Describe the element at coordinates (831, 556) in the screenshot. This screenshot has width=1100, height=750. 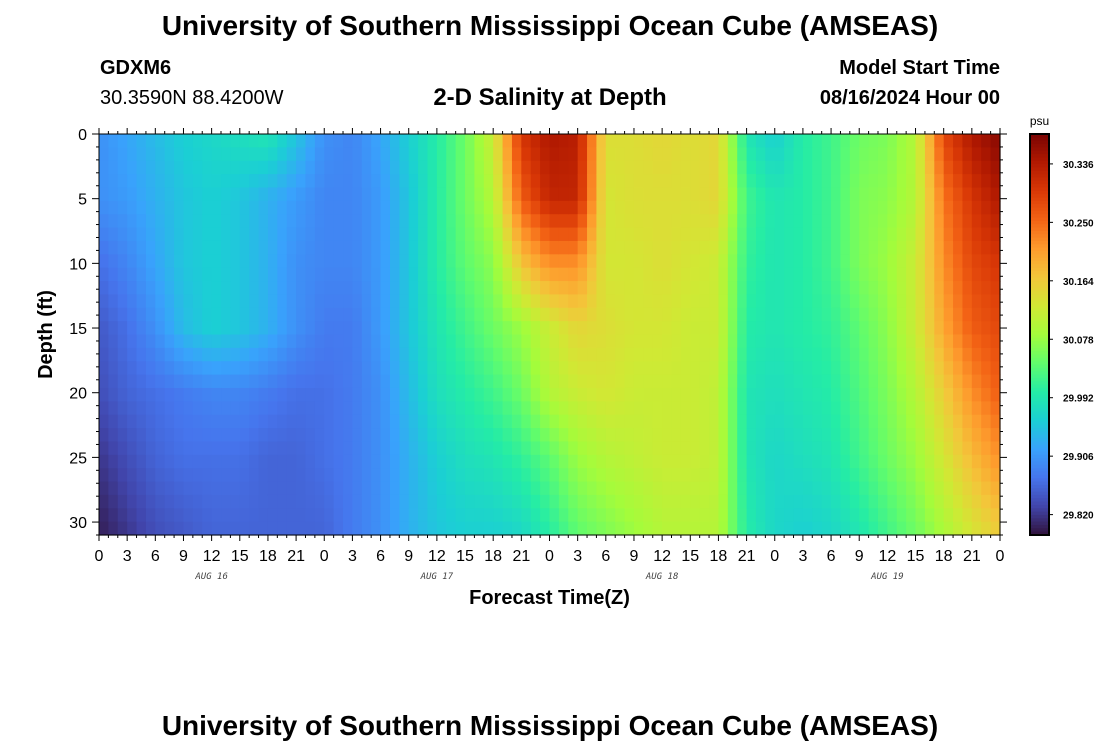
I see `x-tick-label: 6` at that location.